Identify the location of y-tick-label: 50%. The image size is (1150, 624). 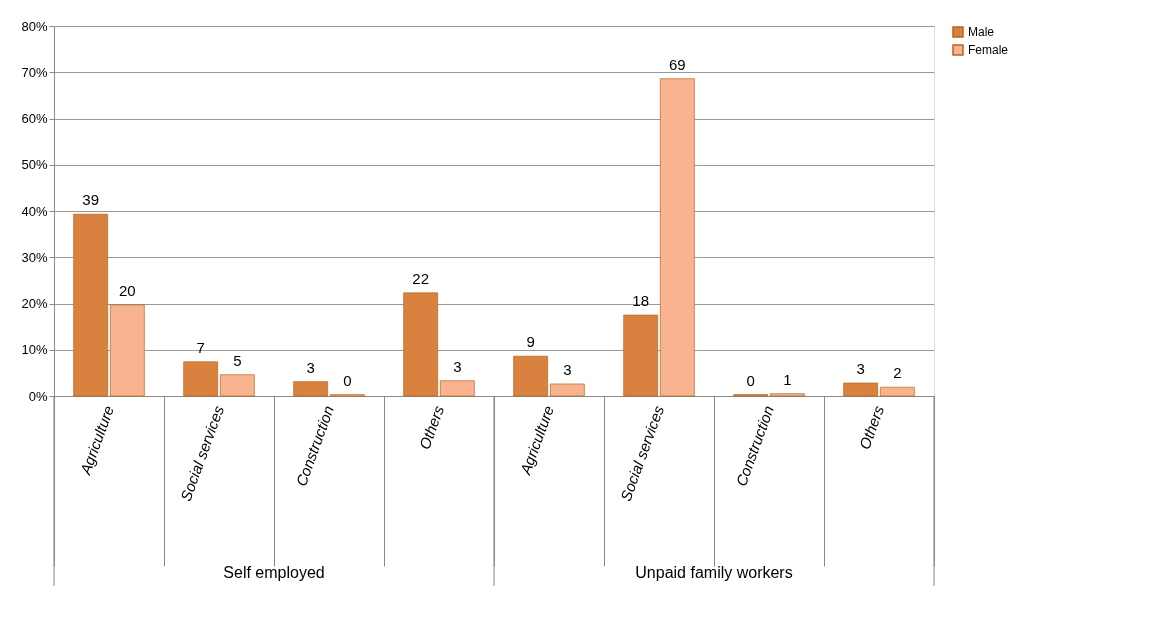
(34, 165).